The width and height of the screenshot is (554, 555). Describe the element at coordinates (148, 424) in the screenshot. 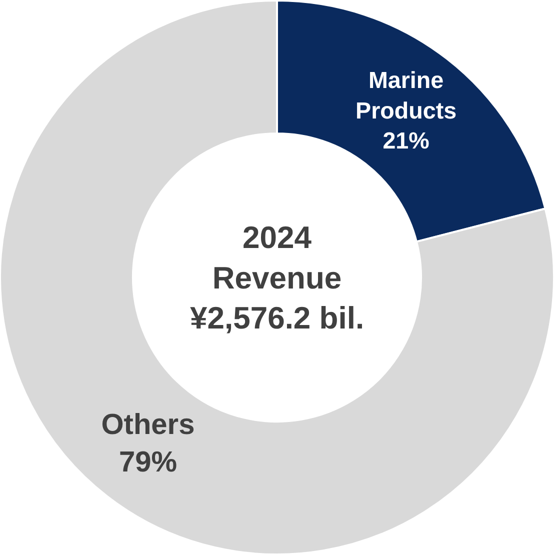

I see `slice-label: Others` at that location.